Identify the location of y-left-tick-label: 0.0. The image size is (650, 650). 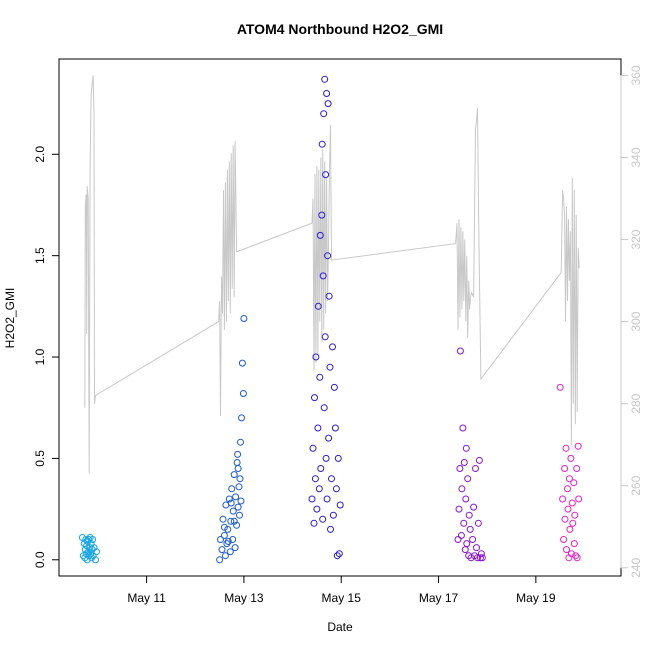
(40, 559).